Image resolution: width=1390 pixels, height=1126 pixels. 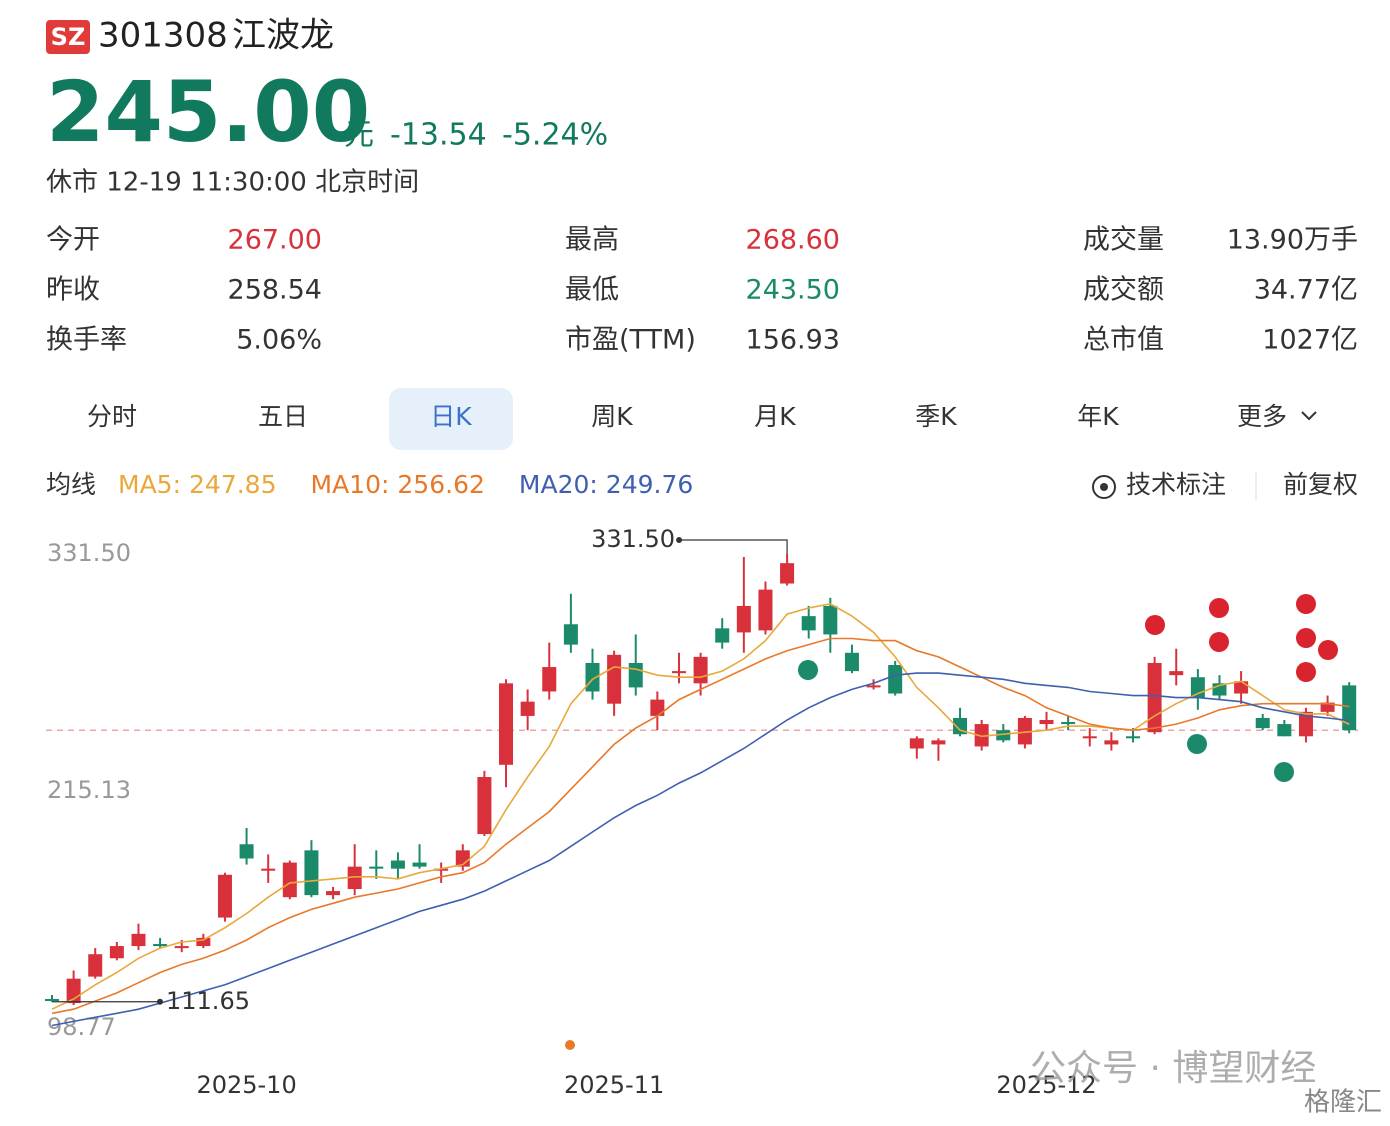 I want to click on ma-label: 均线, so click(x=71, y=484).